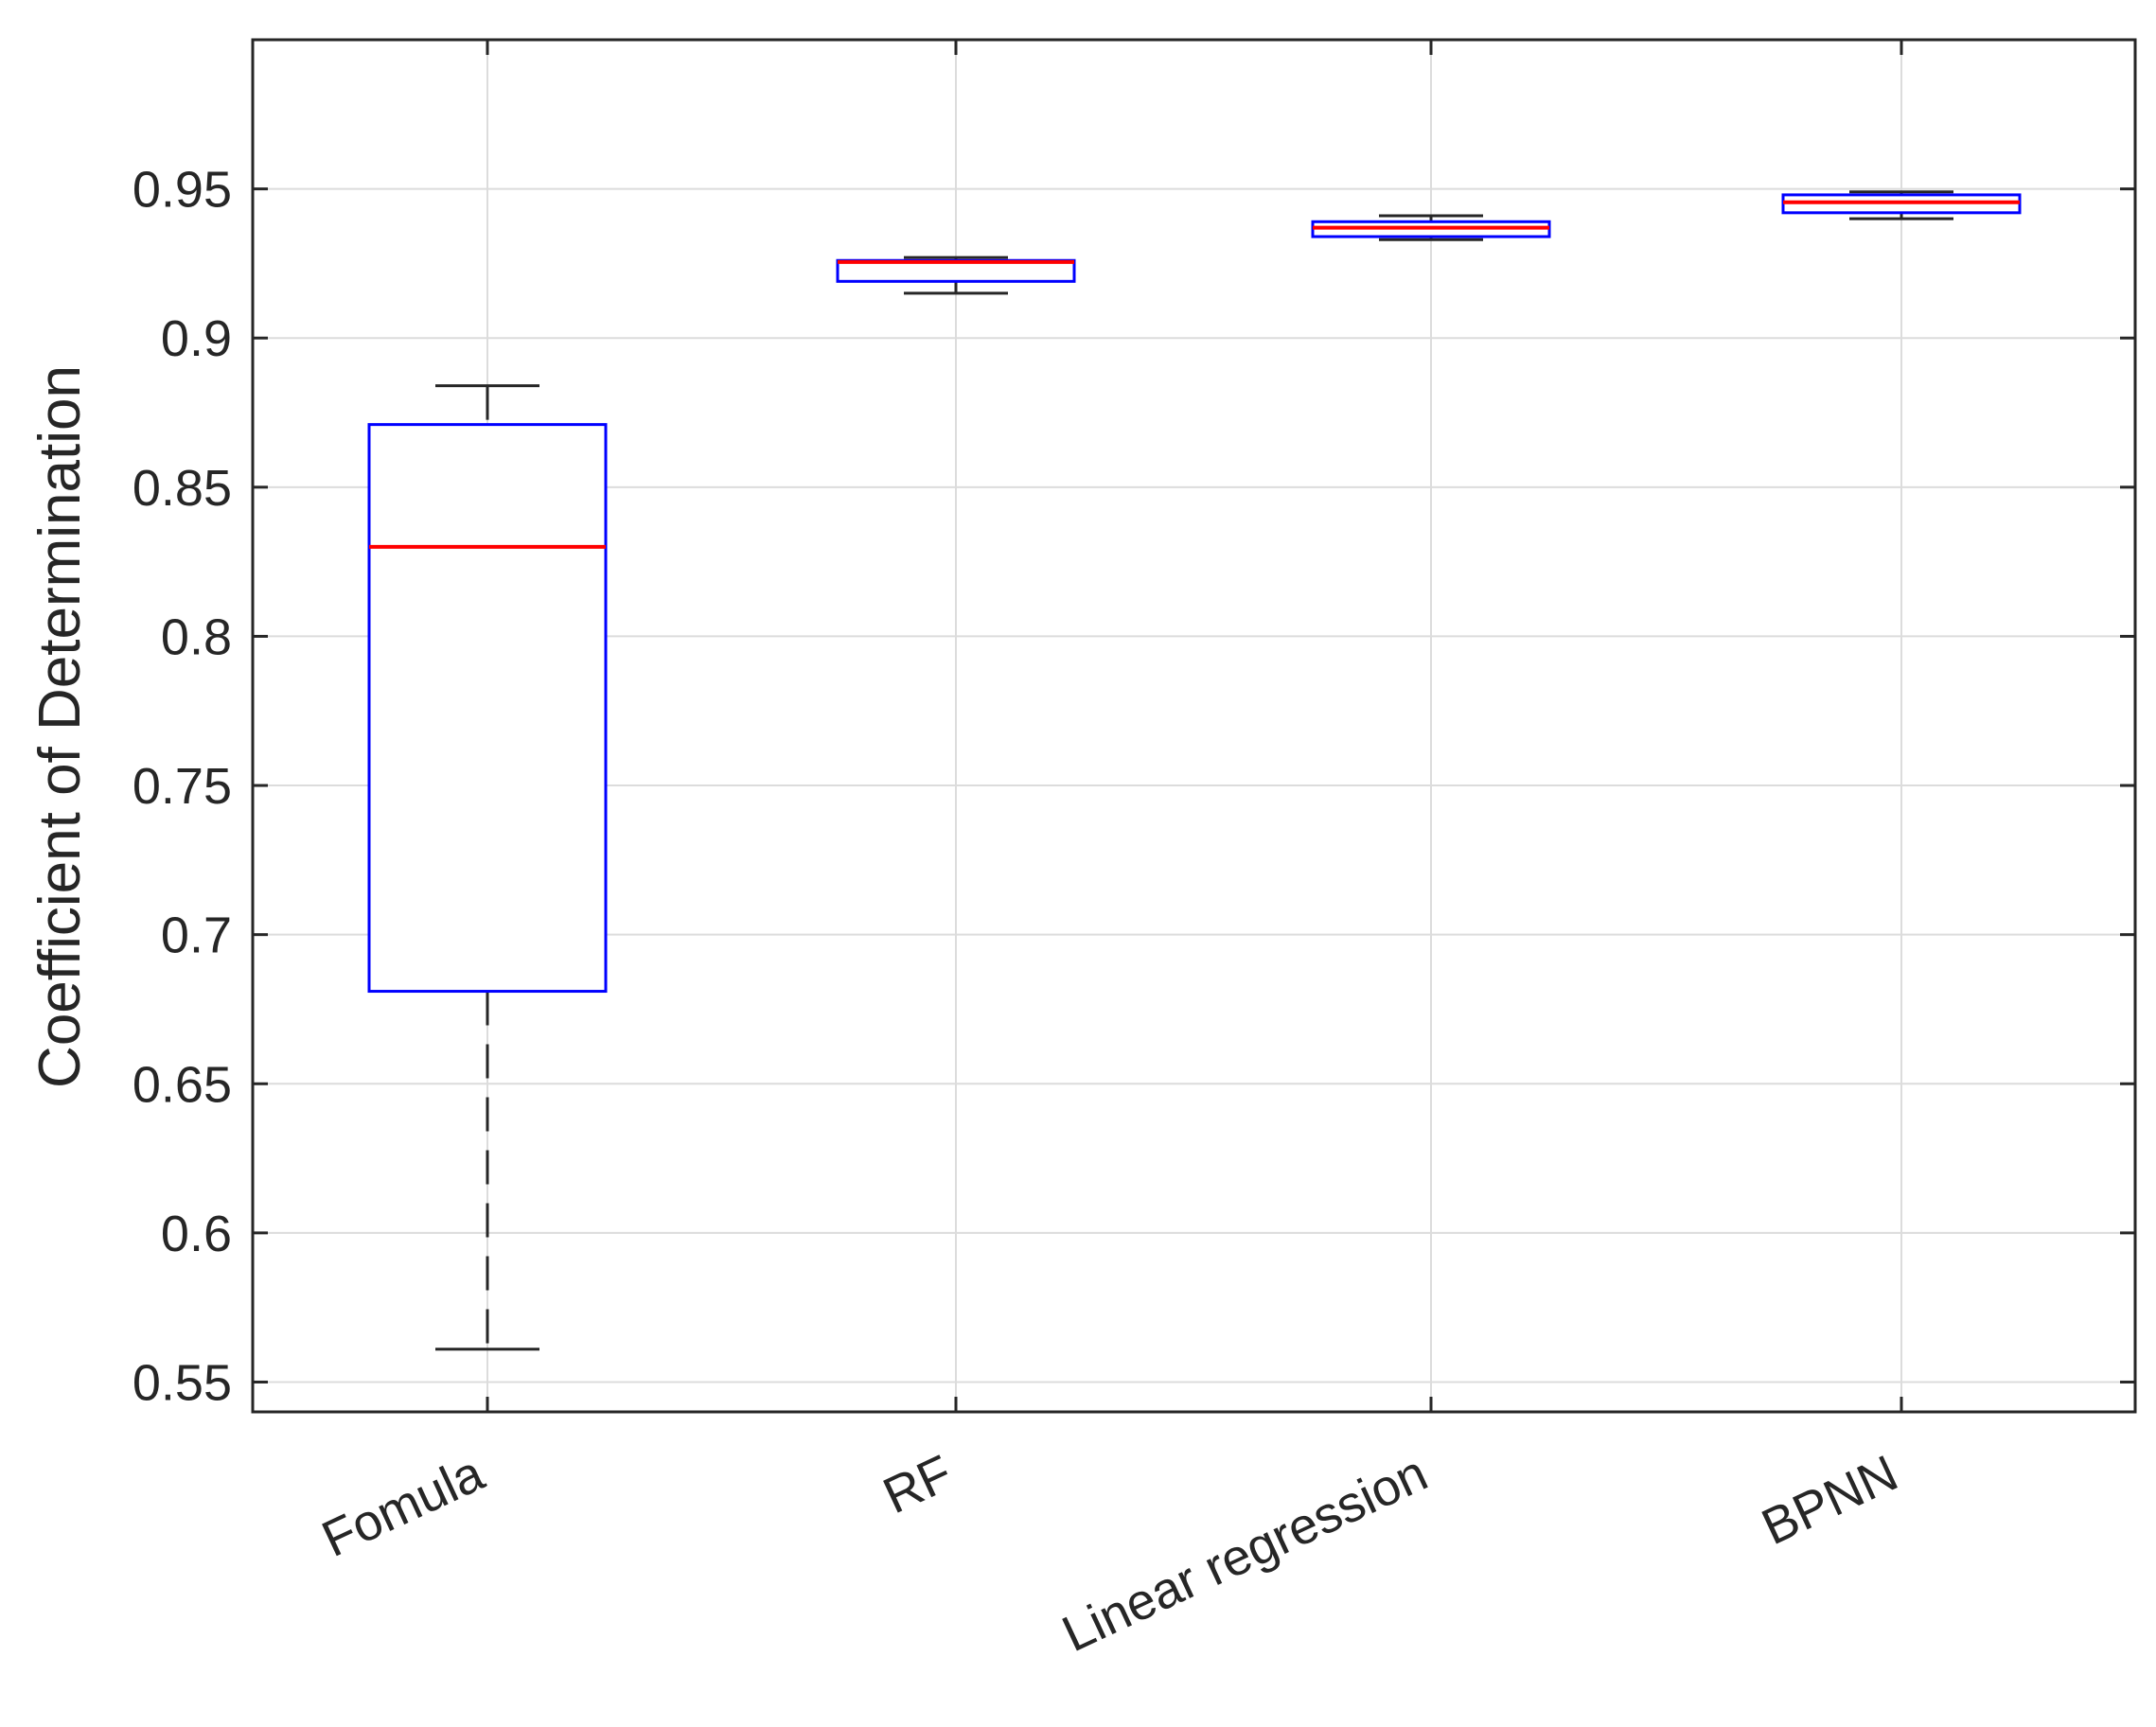  I want to click on y-tick-label: 0.85, so click(182, 488).